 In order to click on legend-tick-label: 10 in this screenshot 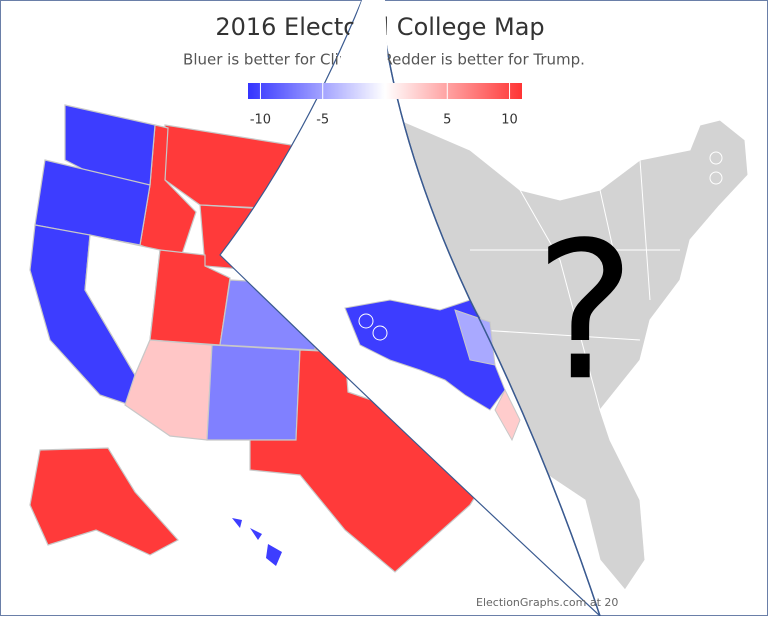, I will do `click(509, 120)`.